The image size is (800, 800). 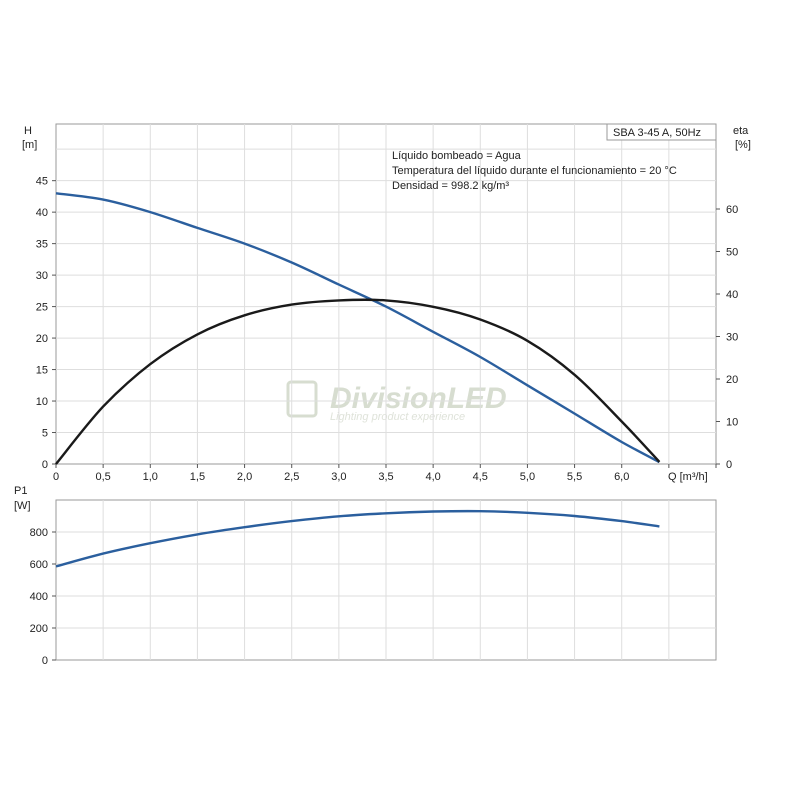 I want to click on x-tick-label: 3,5, so click(x=385, y=477).